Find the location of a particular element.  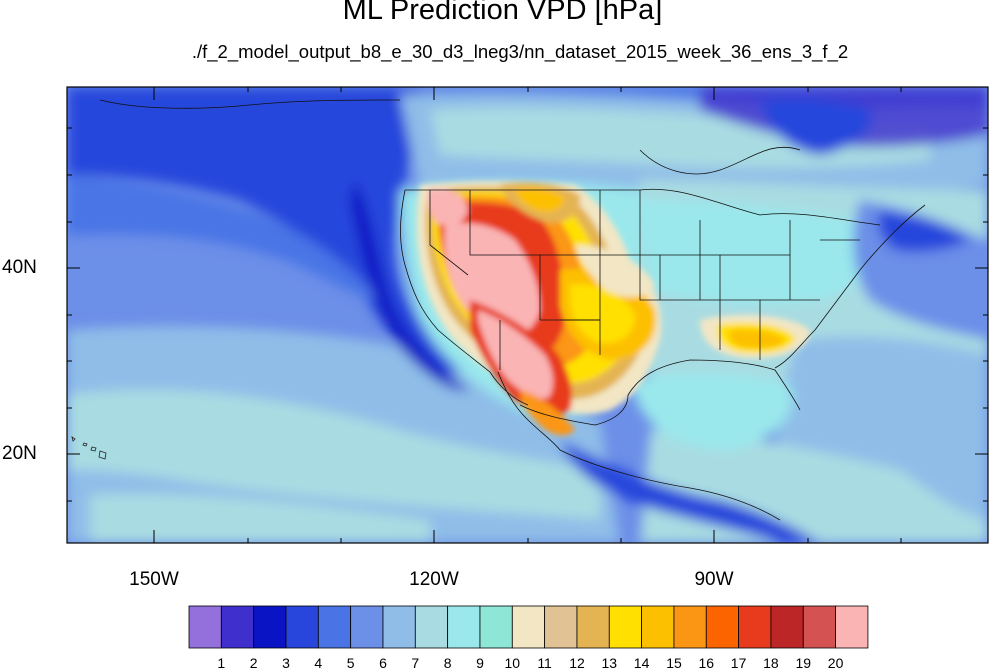

lat-label-40n: 40N is located at coordinates (19, 267).